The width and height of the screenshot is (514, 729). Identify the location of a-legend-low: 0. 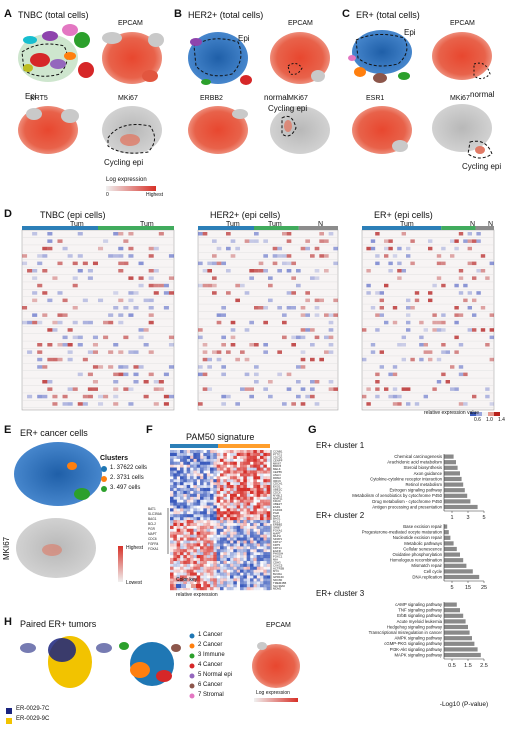
(107, 195).